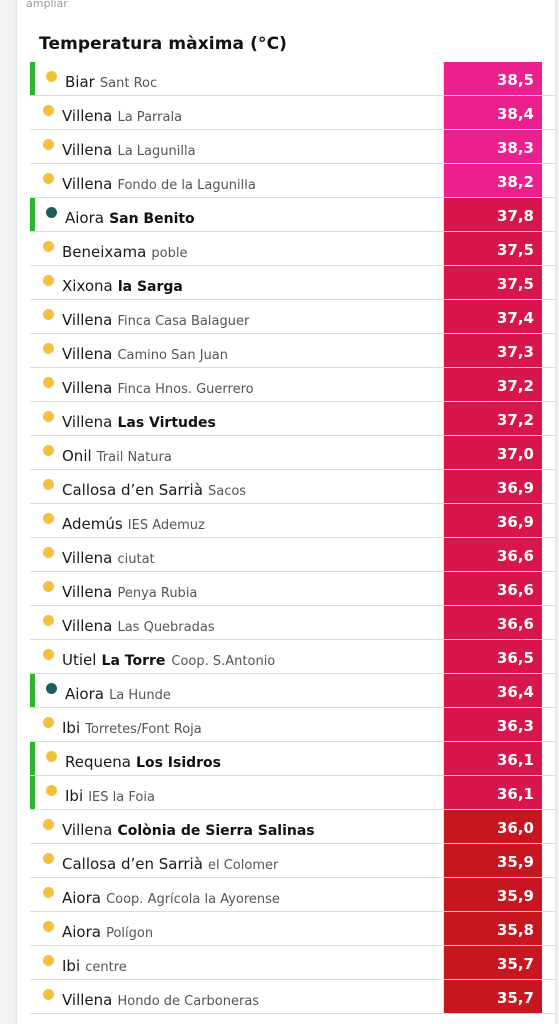  I want to click on table-row: Ibi IES la Foia 36,1, so click(292, 793).